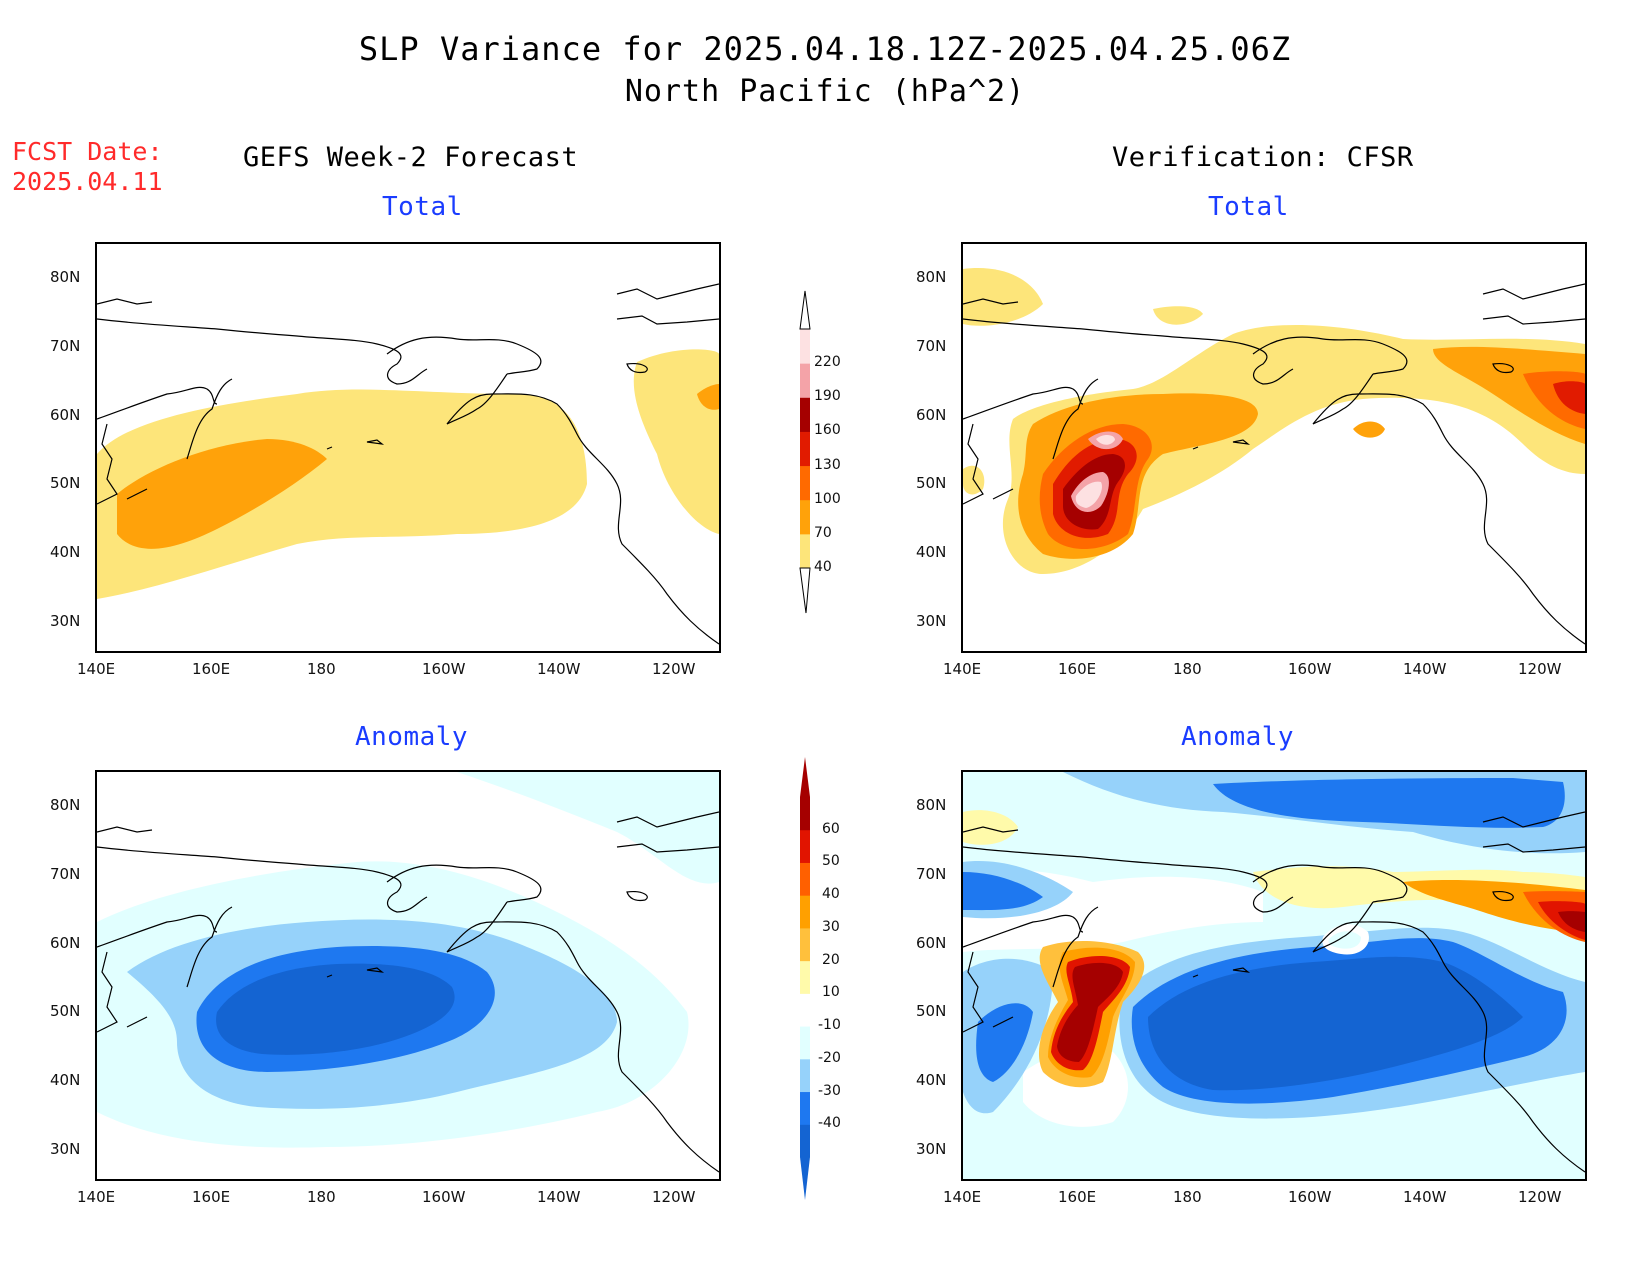 This screenshot has width=1650, height=1275. Describe the element at coordinates (831, 926) in the screenshot. I see `anomaly-colorbar-label: 30` at that location.